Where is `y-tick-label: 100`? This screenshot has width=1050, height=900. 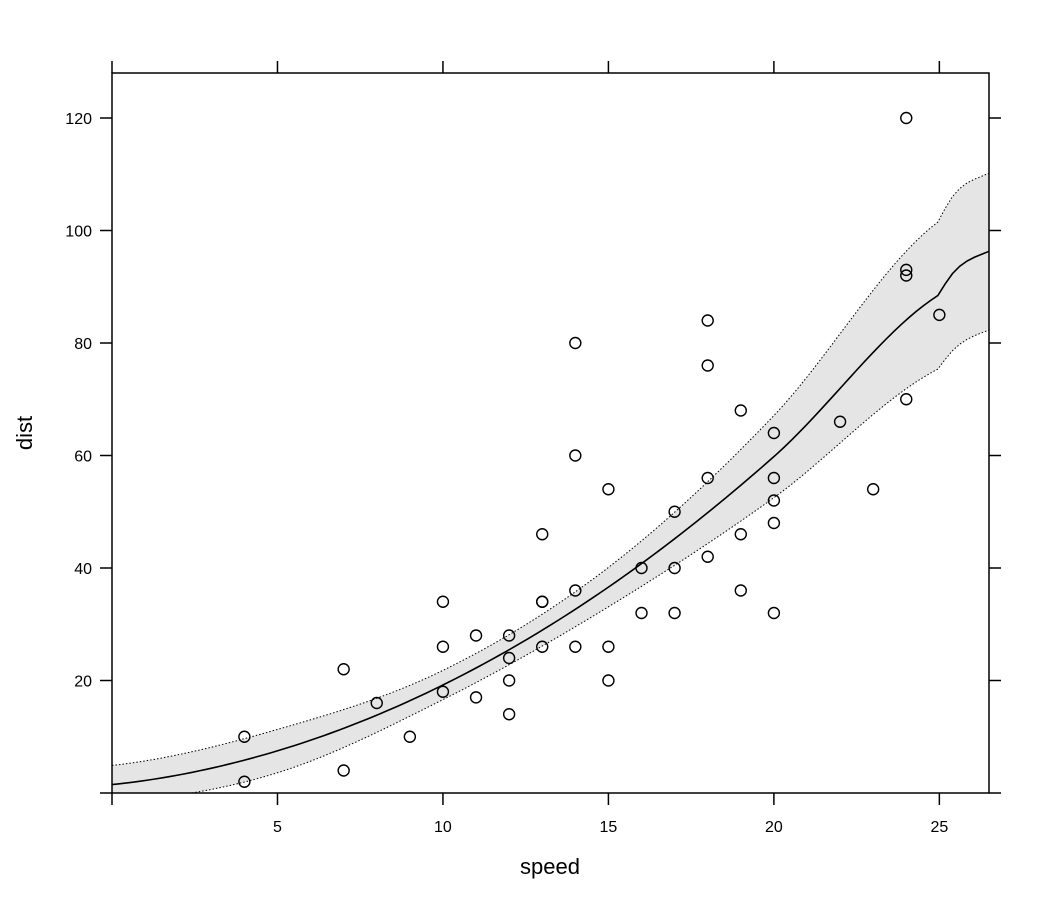
y-tick-label: 100 is located at coordinates (78, 232).